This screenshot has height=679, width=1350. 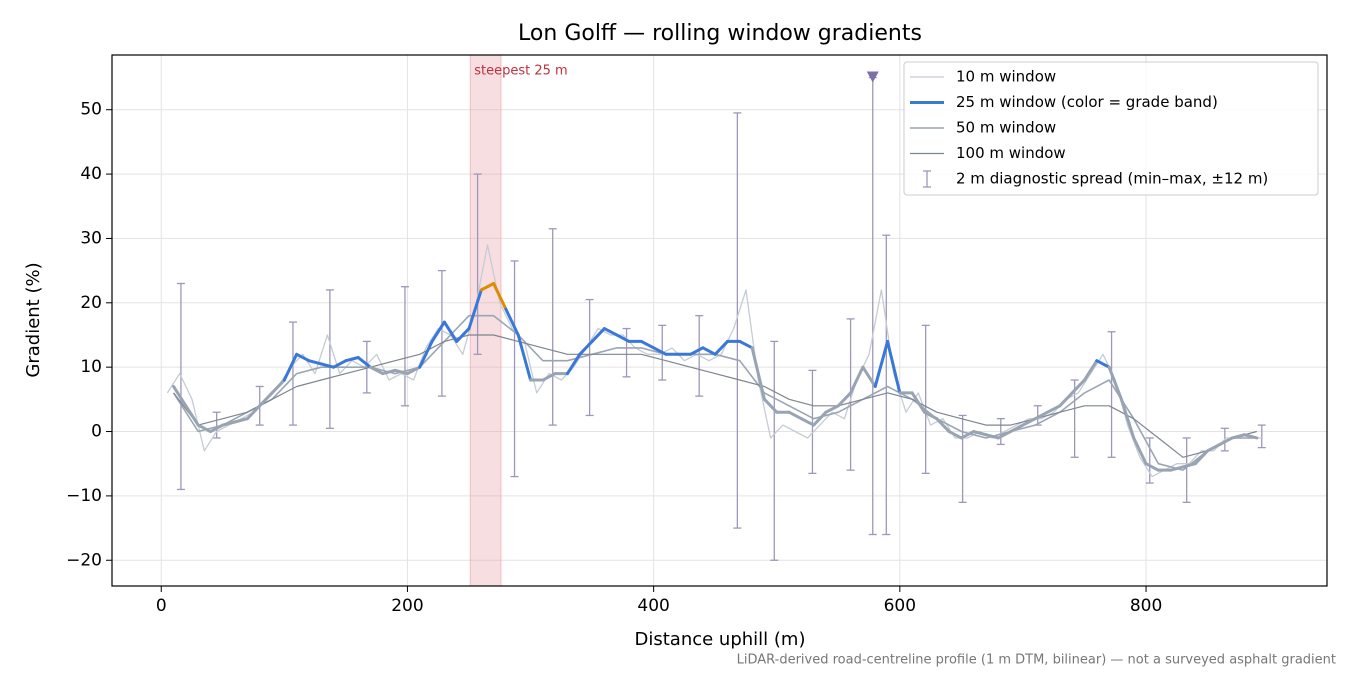 What do you see at coordinates (91, 303) in the screenshot?
I see `y-tick-label: 20` at bounding box center [91, 303].